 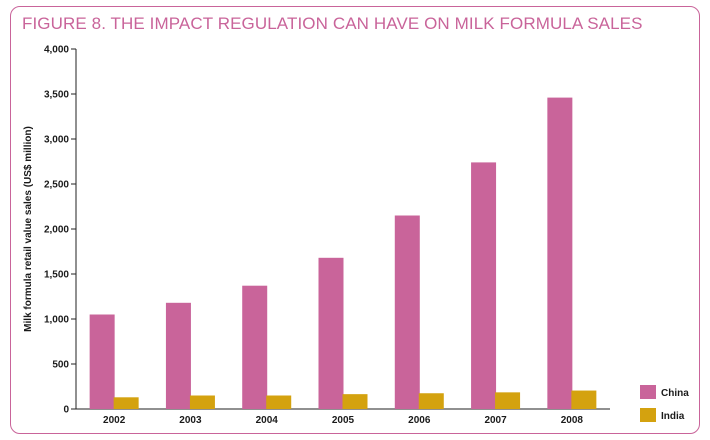 I want to click on bar-india-2004, so click(x=279, y=402).